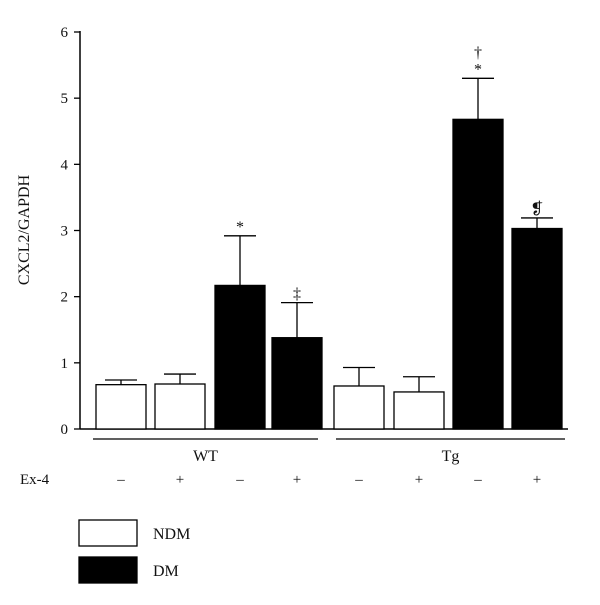  What do you see at coordinates (297, 294) in the screenshot?
I see `significance-marker: ‡` at bounding box center [297, 294].